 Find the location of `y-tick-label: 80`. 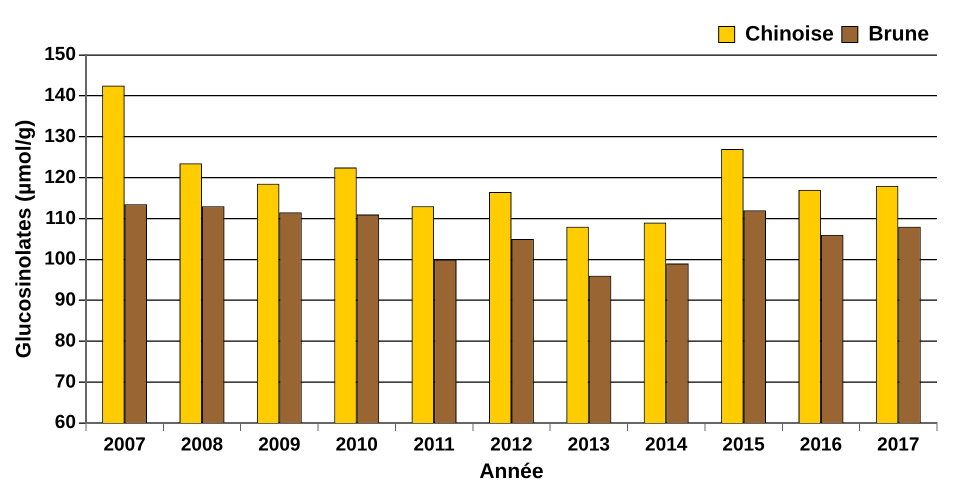

y-tick-label: 80 is located at coordinates (65, 341).